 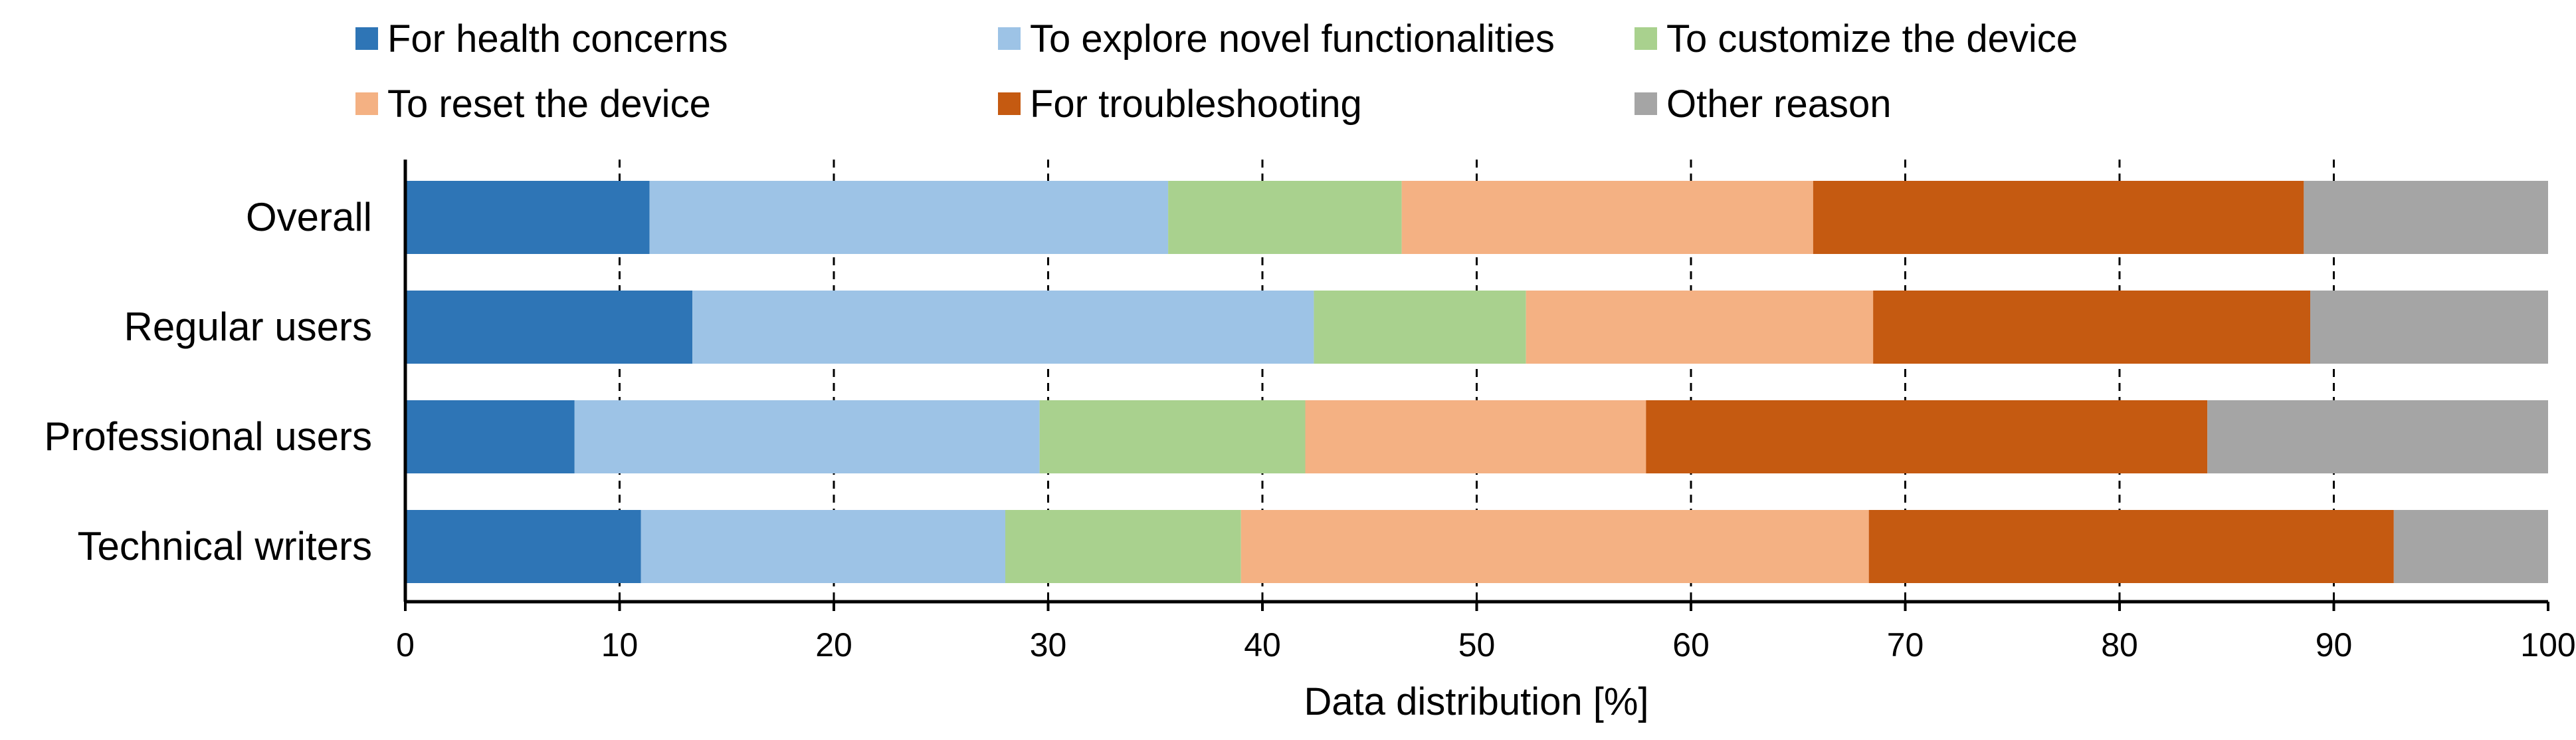 I want to click on x-tick-label: 50, so click(x=1477, y=645).